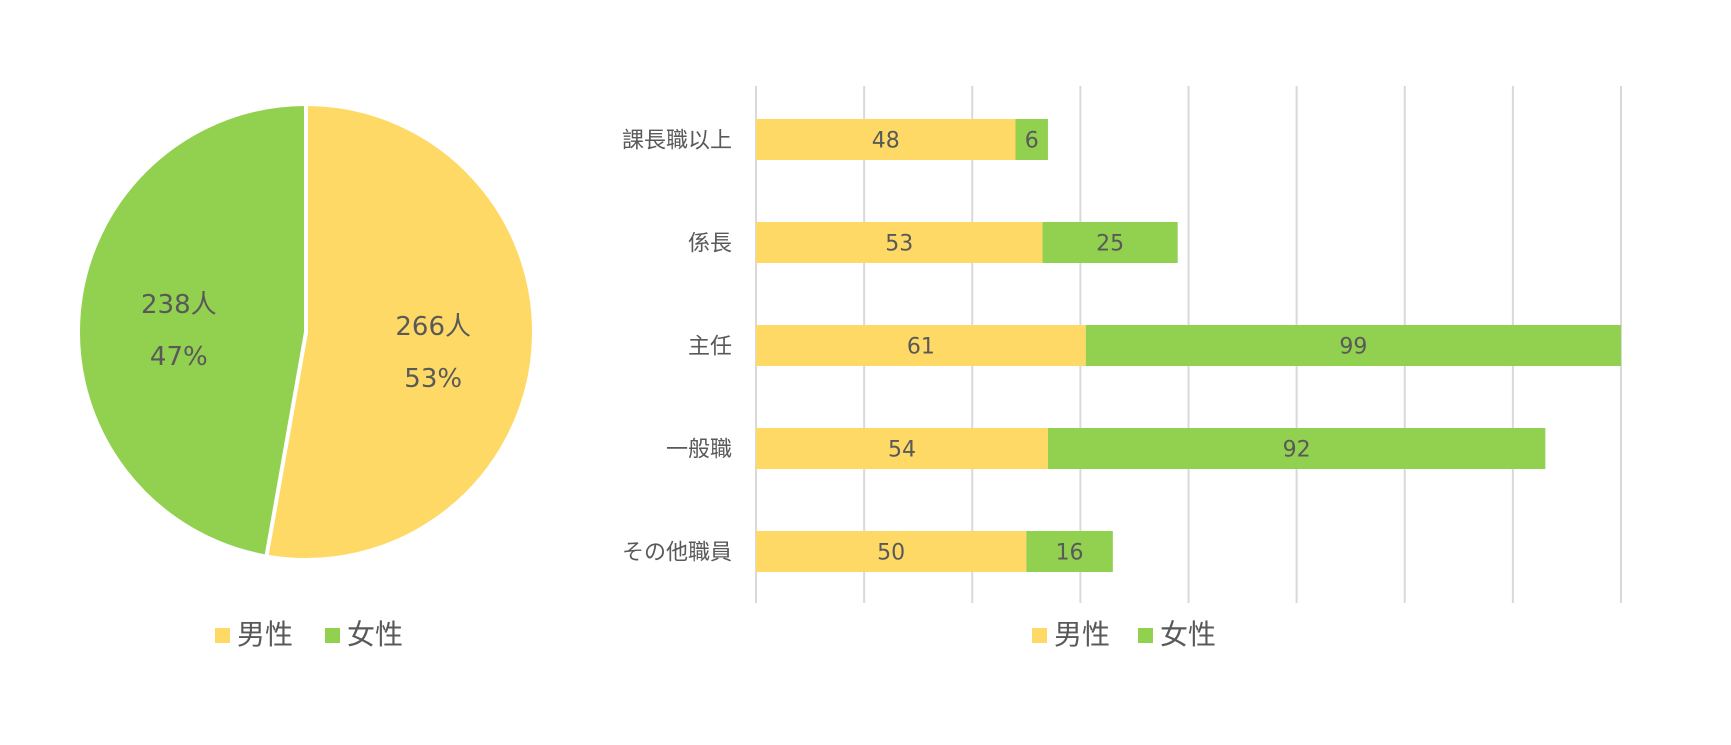 This screenshot has width=1731, height=745. I want to click on bar-legend: 男性 女性, so click(1124, 634).